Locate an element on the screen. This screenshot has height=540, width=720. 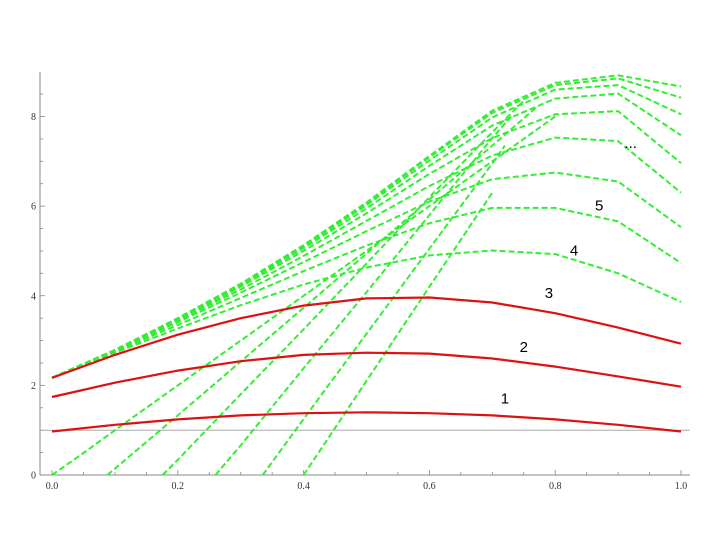
x-tick-label: 0.0 is located at coordinates (52, 486).